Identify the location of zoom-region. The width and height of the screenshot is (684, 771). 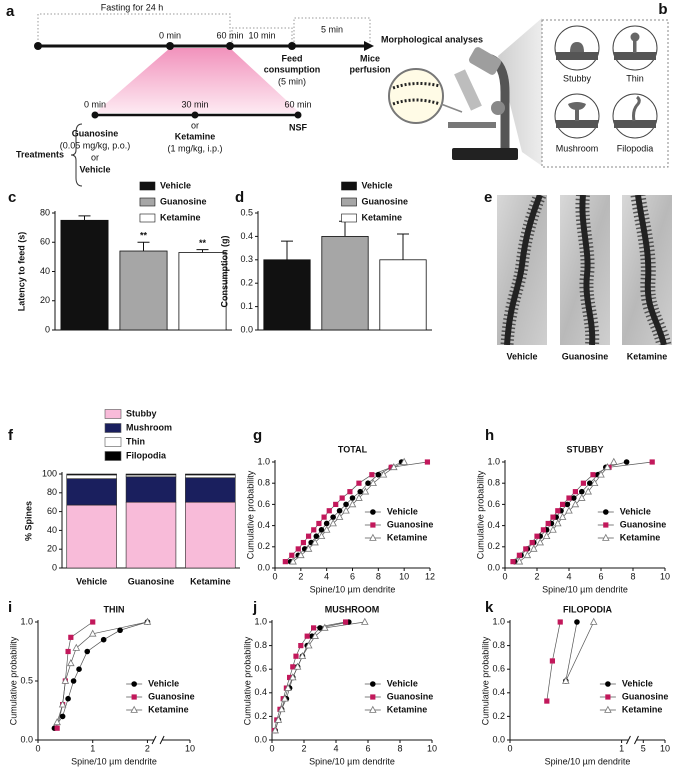
(197, 80).